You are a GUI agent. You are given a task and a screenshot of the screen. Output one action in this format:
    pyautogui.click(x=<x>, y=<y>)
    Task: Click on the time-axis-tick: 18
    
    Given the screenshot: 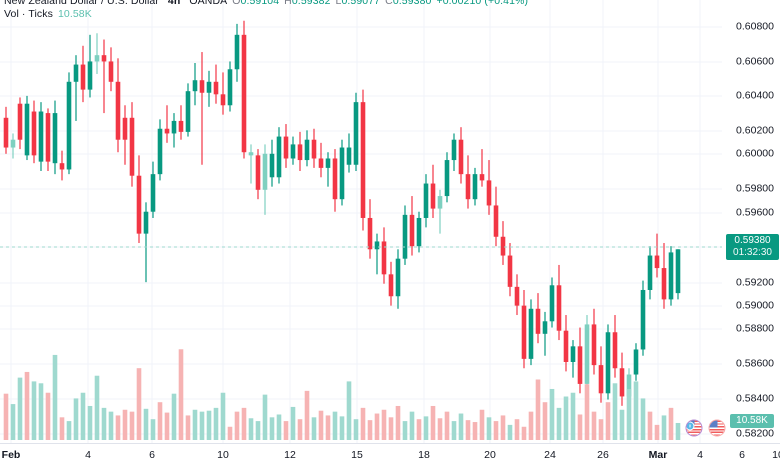 What is the action you would take?
    pyautogui.click(x=424, y=455)
    